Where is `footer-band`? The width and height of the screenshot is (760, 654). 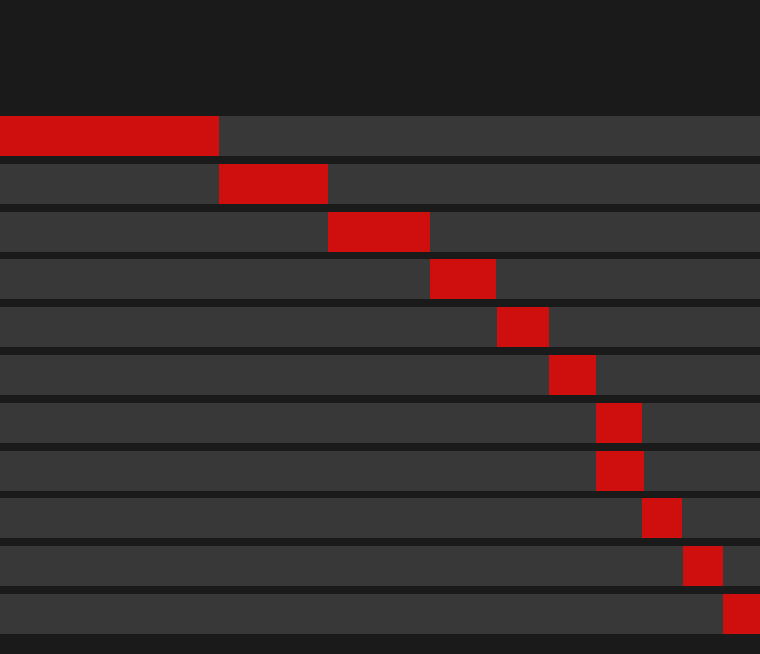
footer-band is located at coordinates (380, 644).